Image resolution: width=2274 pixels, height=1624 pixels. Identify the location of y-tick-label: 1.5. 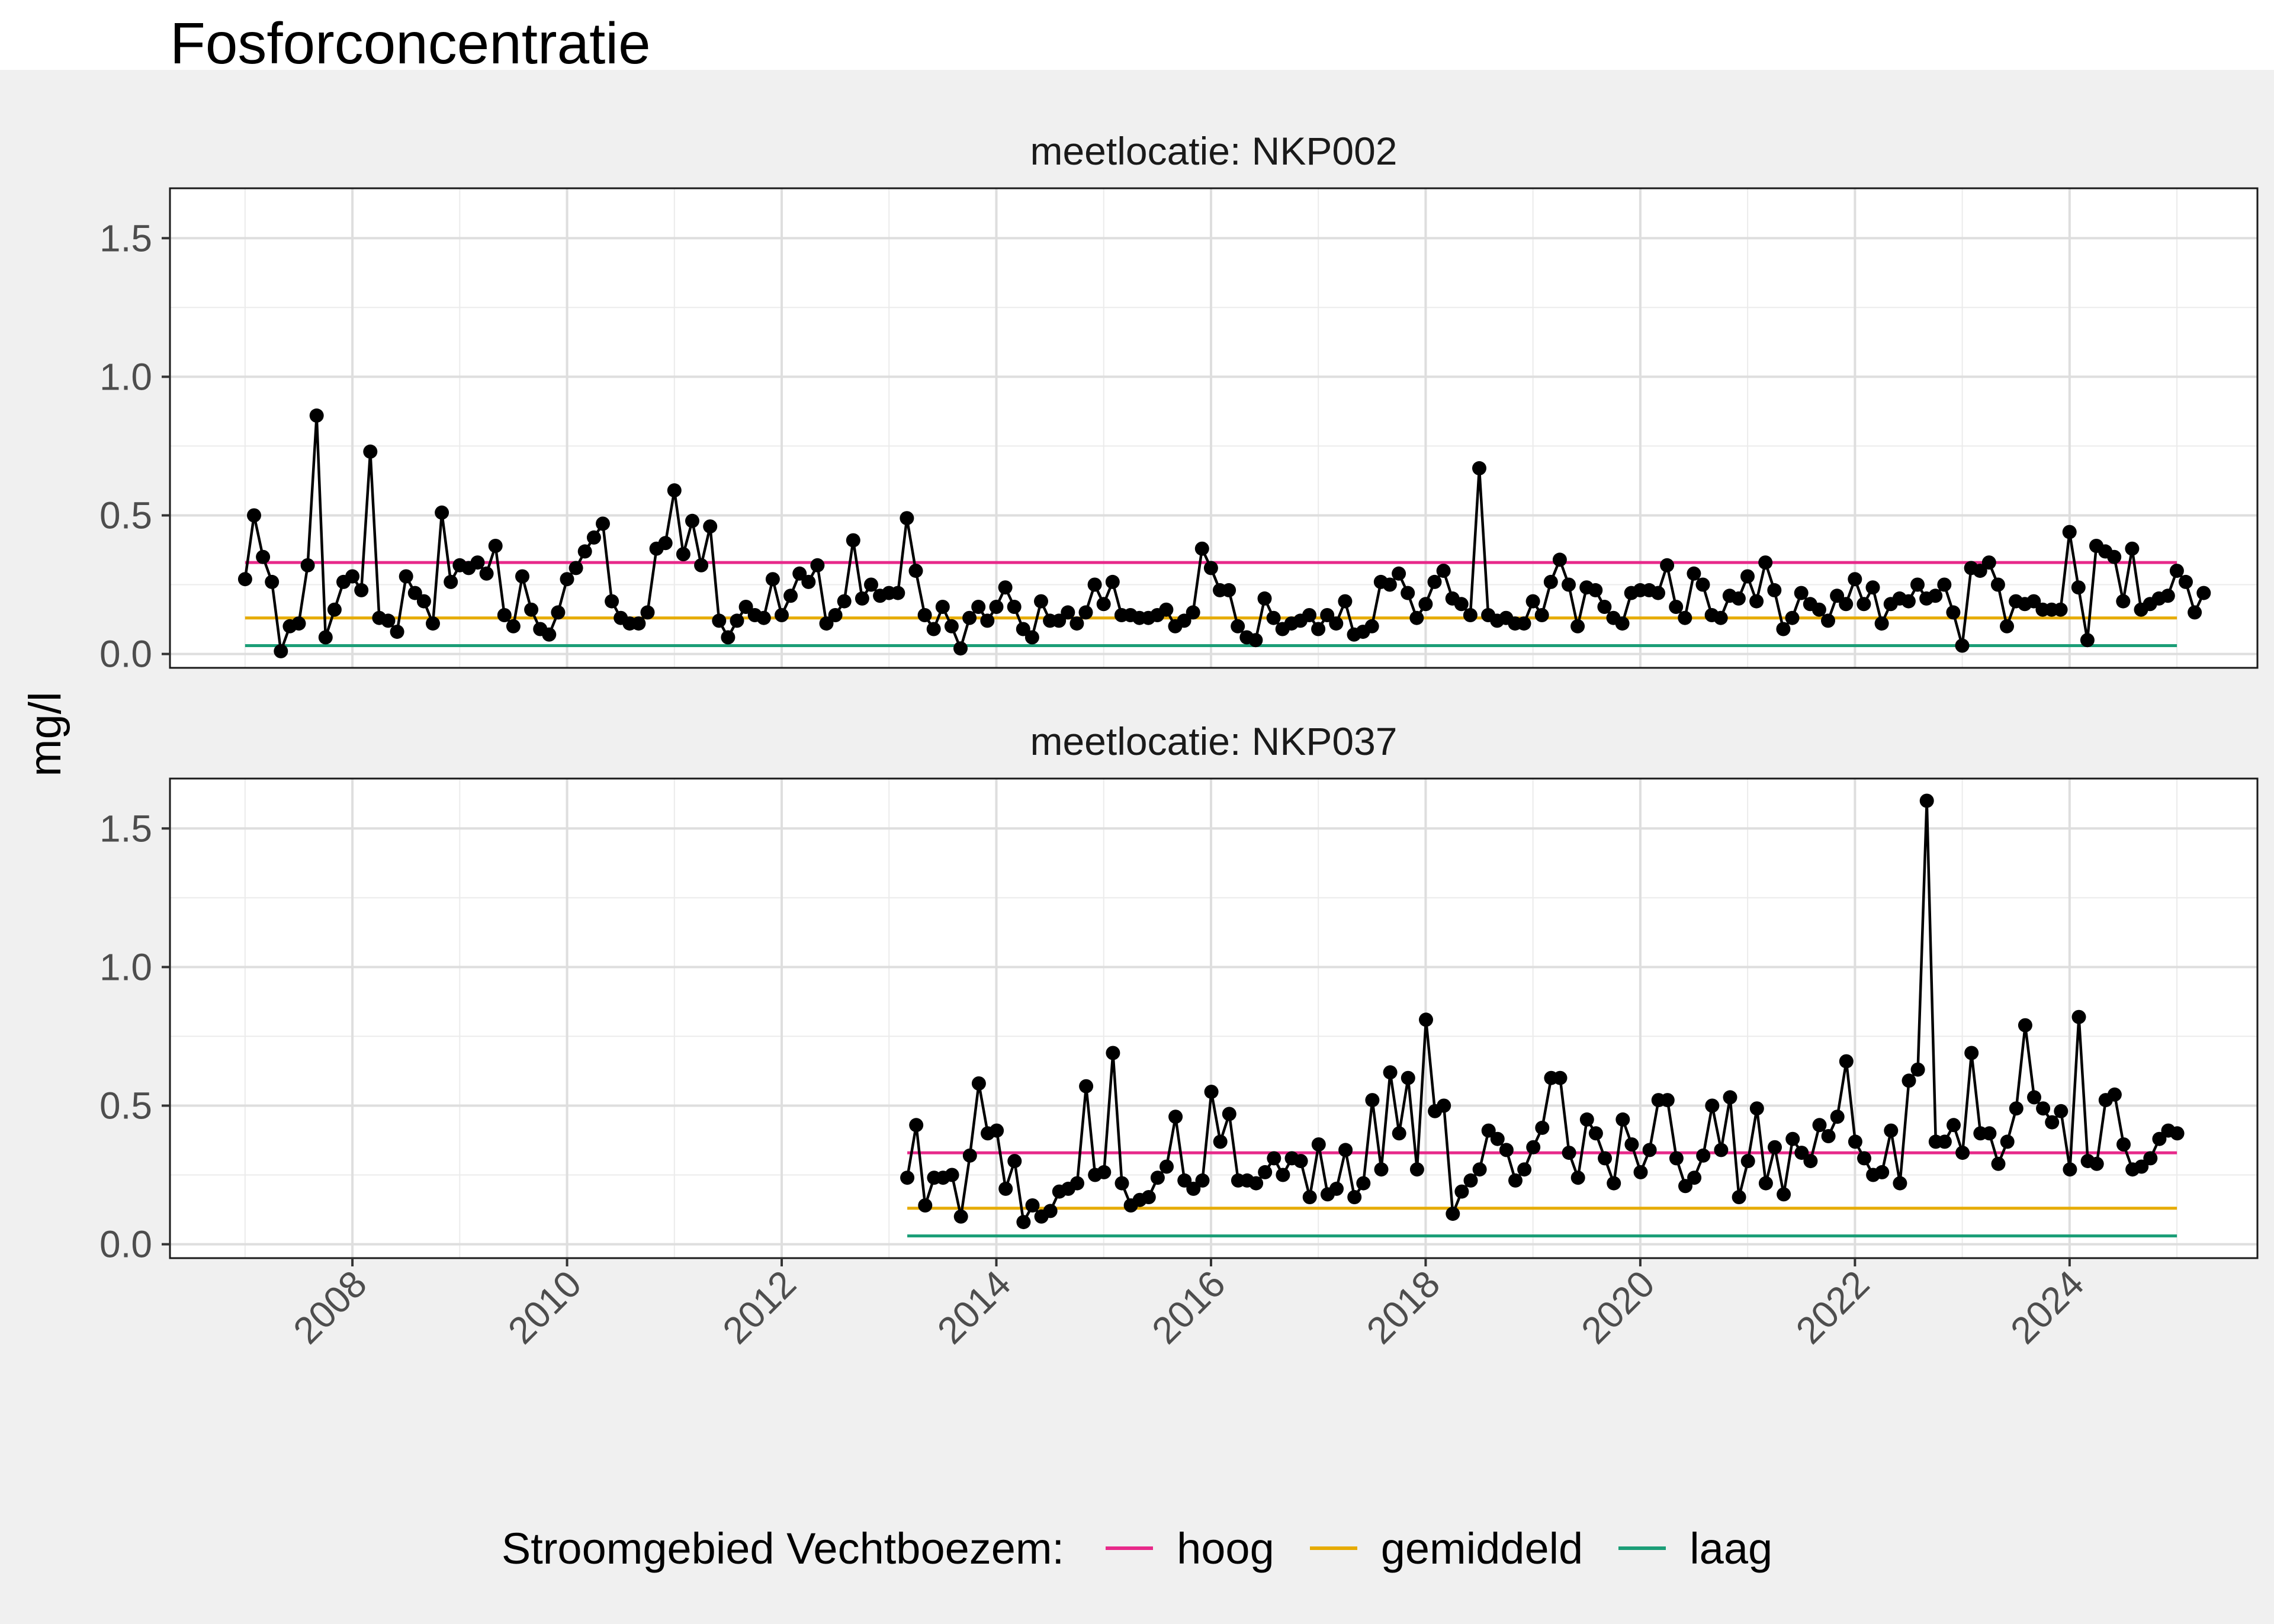
(125, 238).